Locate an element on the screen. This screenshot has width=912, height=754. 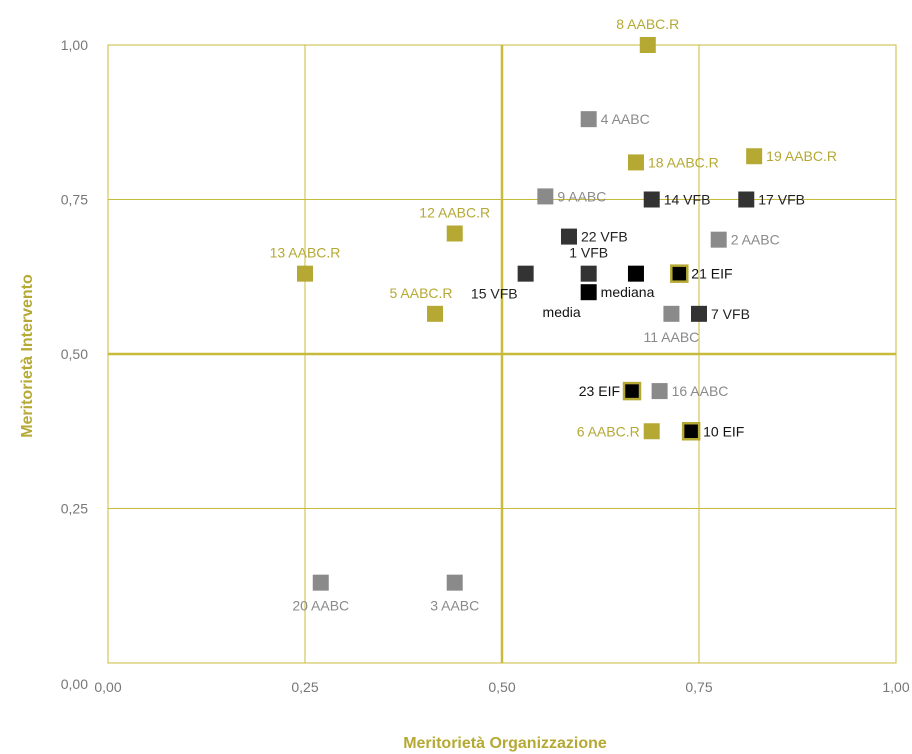
y-axis-title: Meritorietà Intervento is located at coordinates (27, 356).